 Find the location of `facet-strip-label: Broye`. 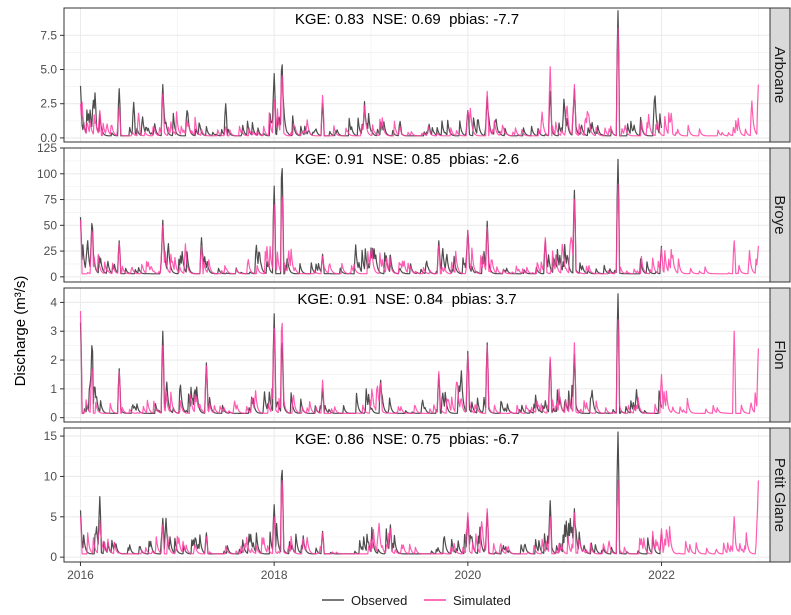

facet-strip-label: Broye is located at coordinates (779, 214).